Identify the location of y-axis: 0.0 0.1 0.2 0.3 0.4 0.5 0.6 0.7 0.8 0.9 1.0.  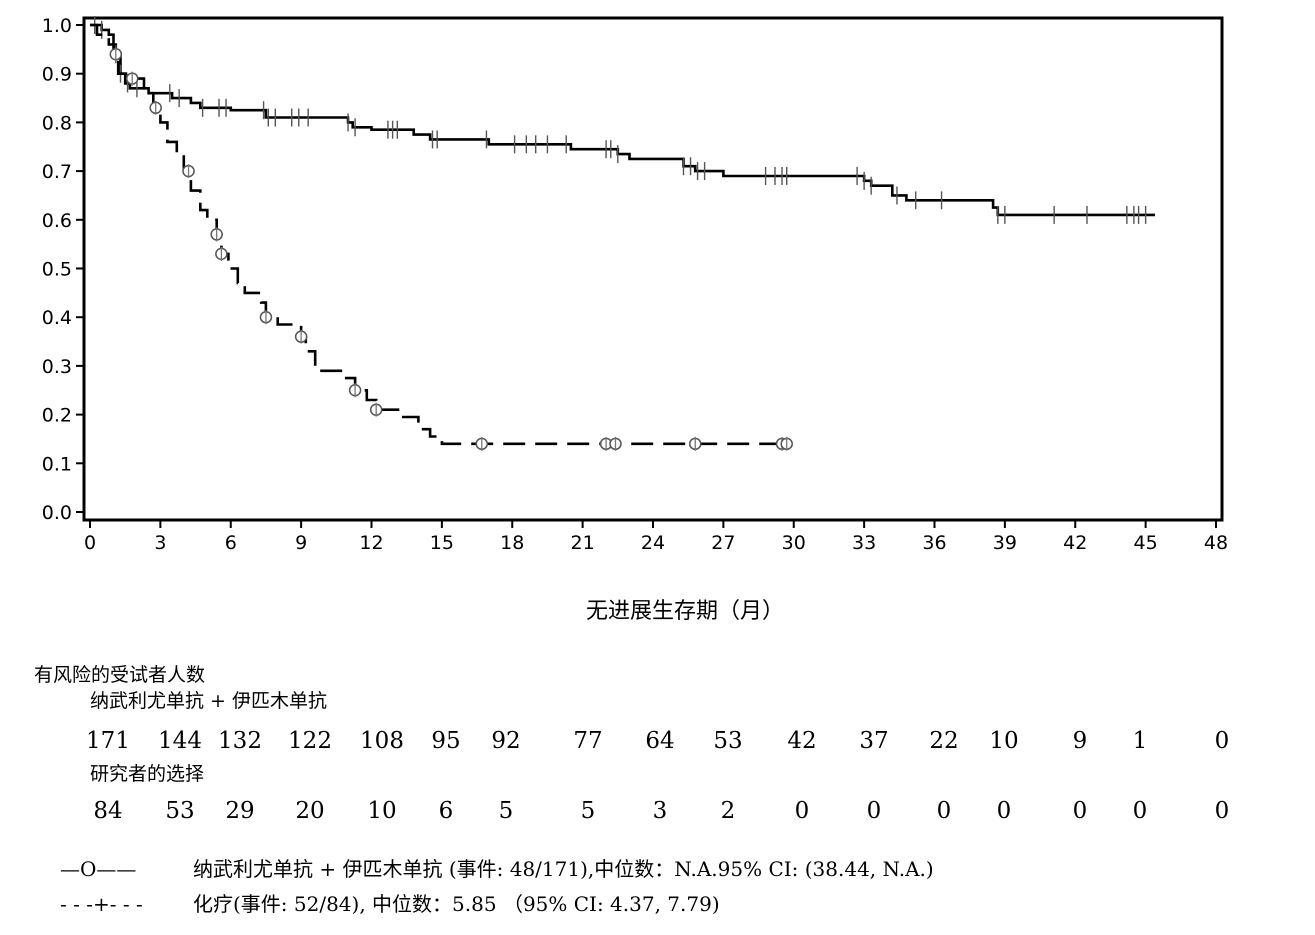
(63, 269).